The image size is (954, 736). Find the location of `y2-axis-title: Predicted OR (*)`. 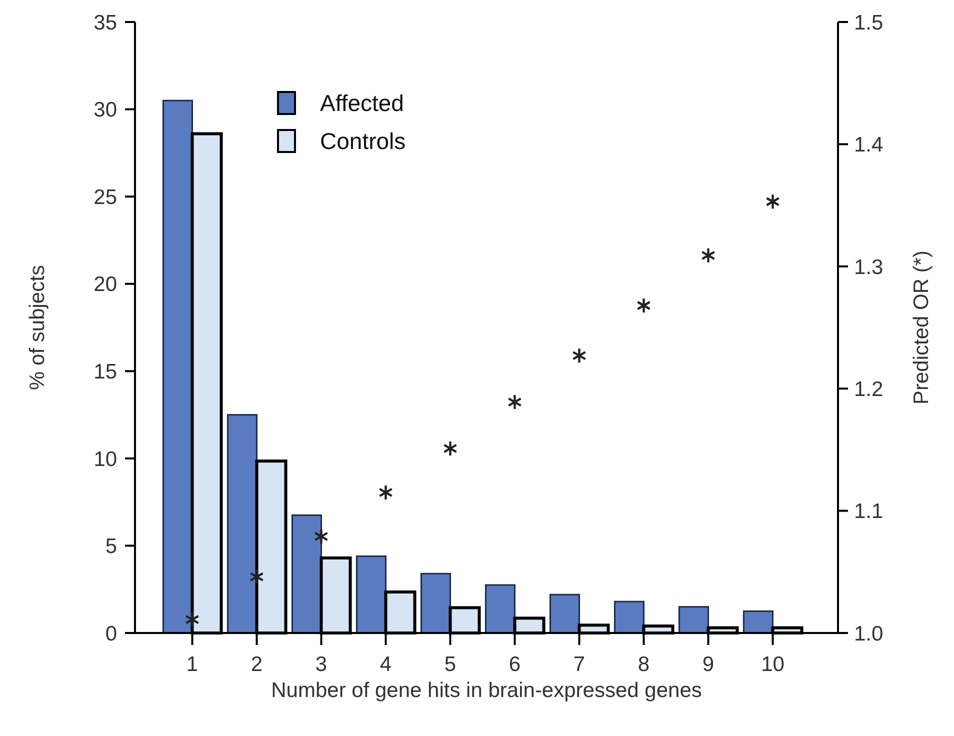

y2-axis-title: Predicted OR (*) is located at coordinates (921, 327).